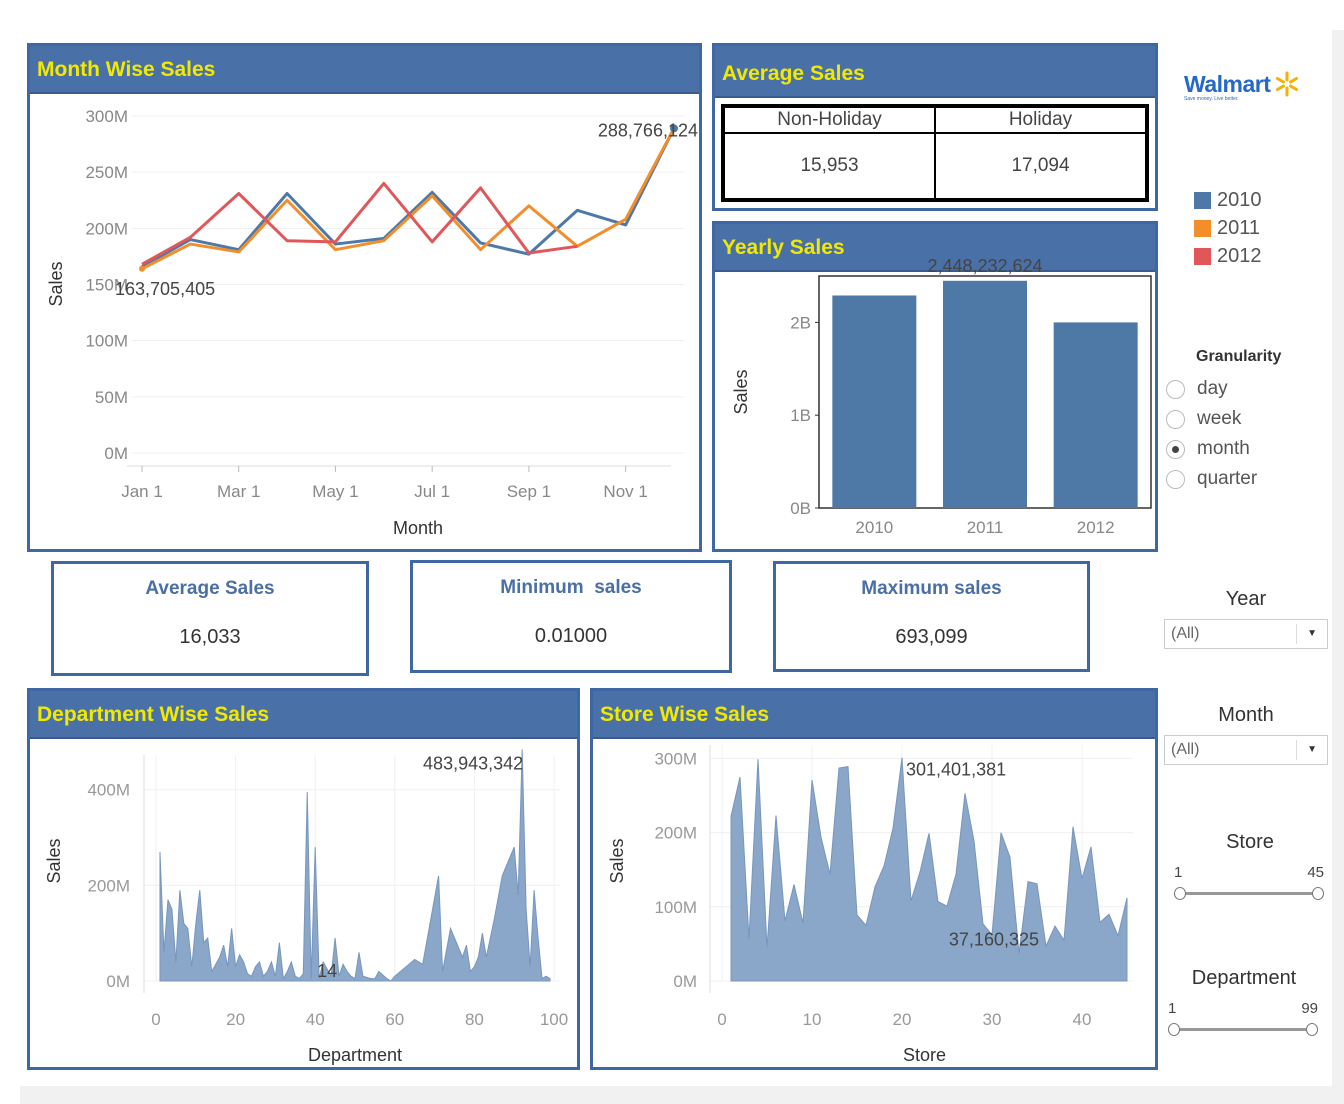 The image size is (1344, 1104). I want to click on granularity-option-week: week, so click(1223, 419).